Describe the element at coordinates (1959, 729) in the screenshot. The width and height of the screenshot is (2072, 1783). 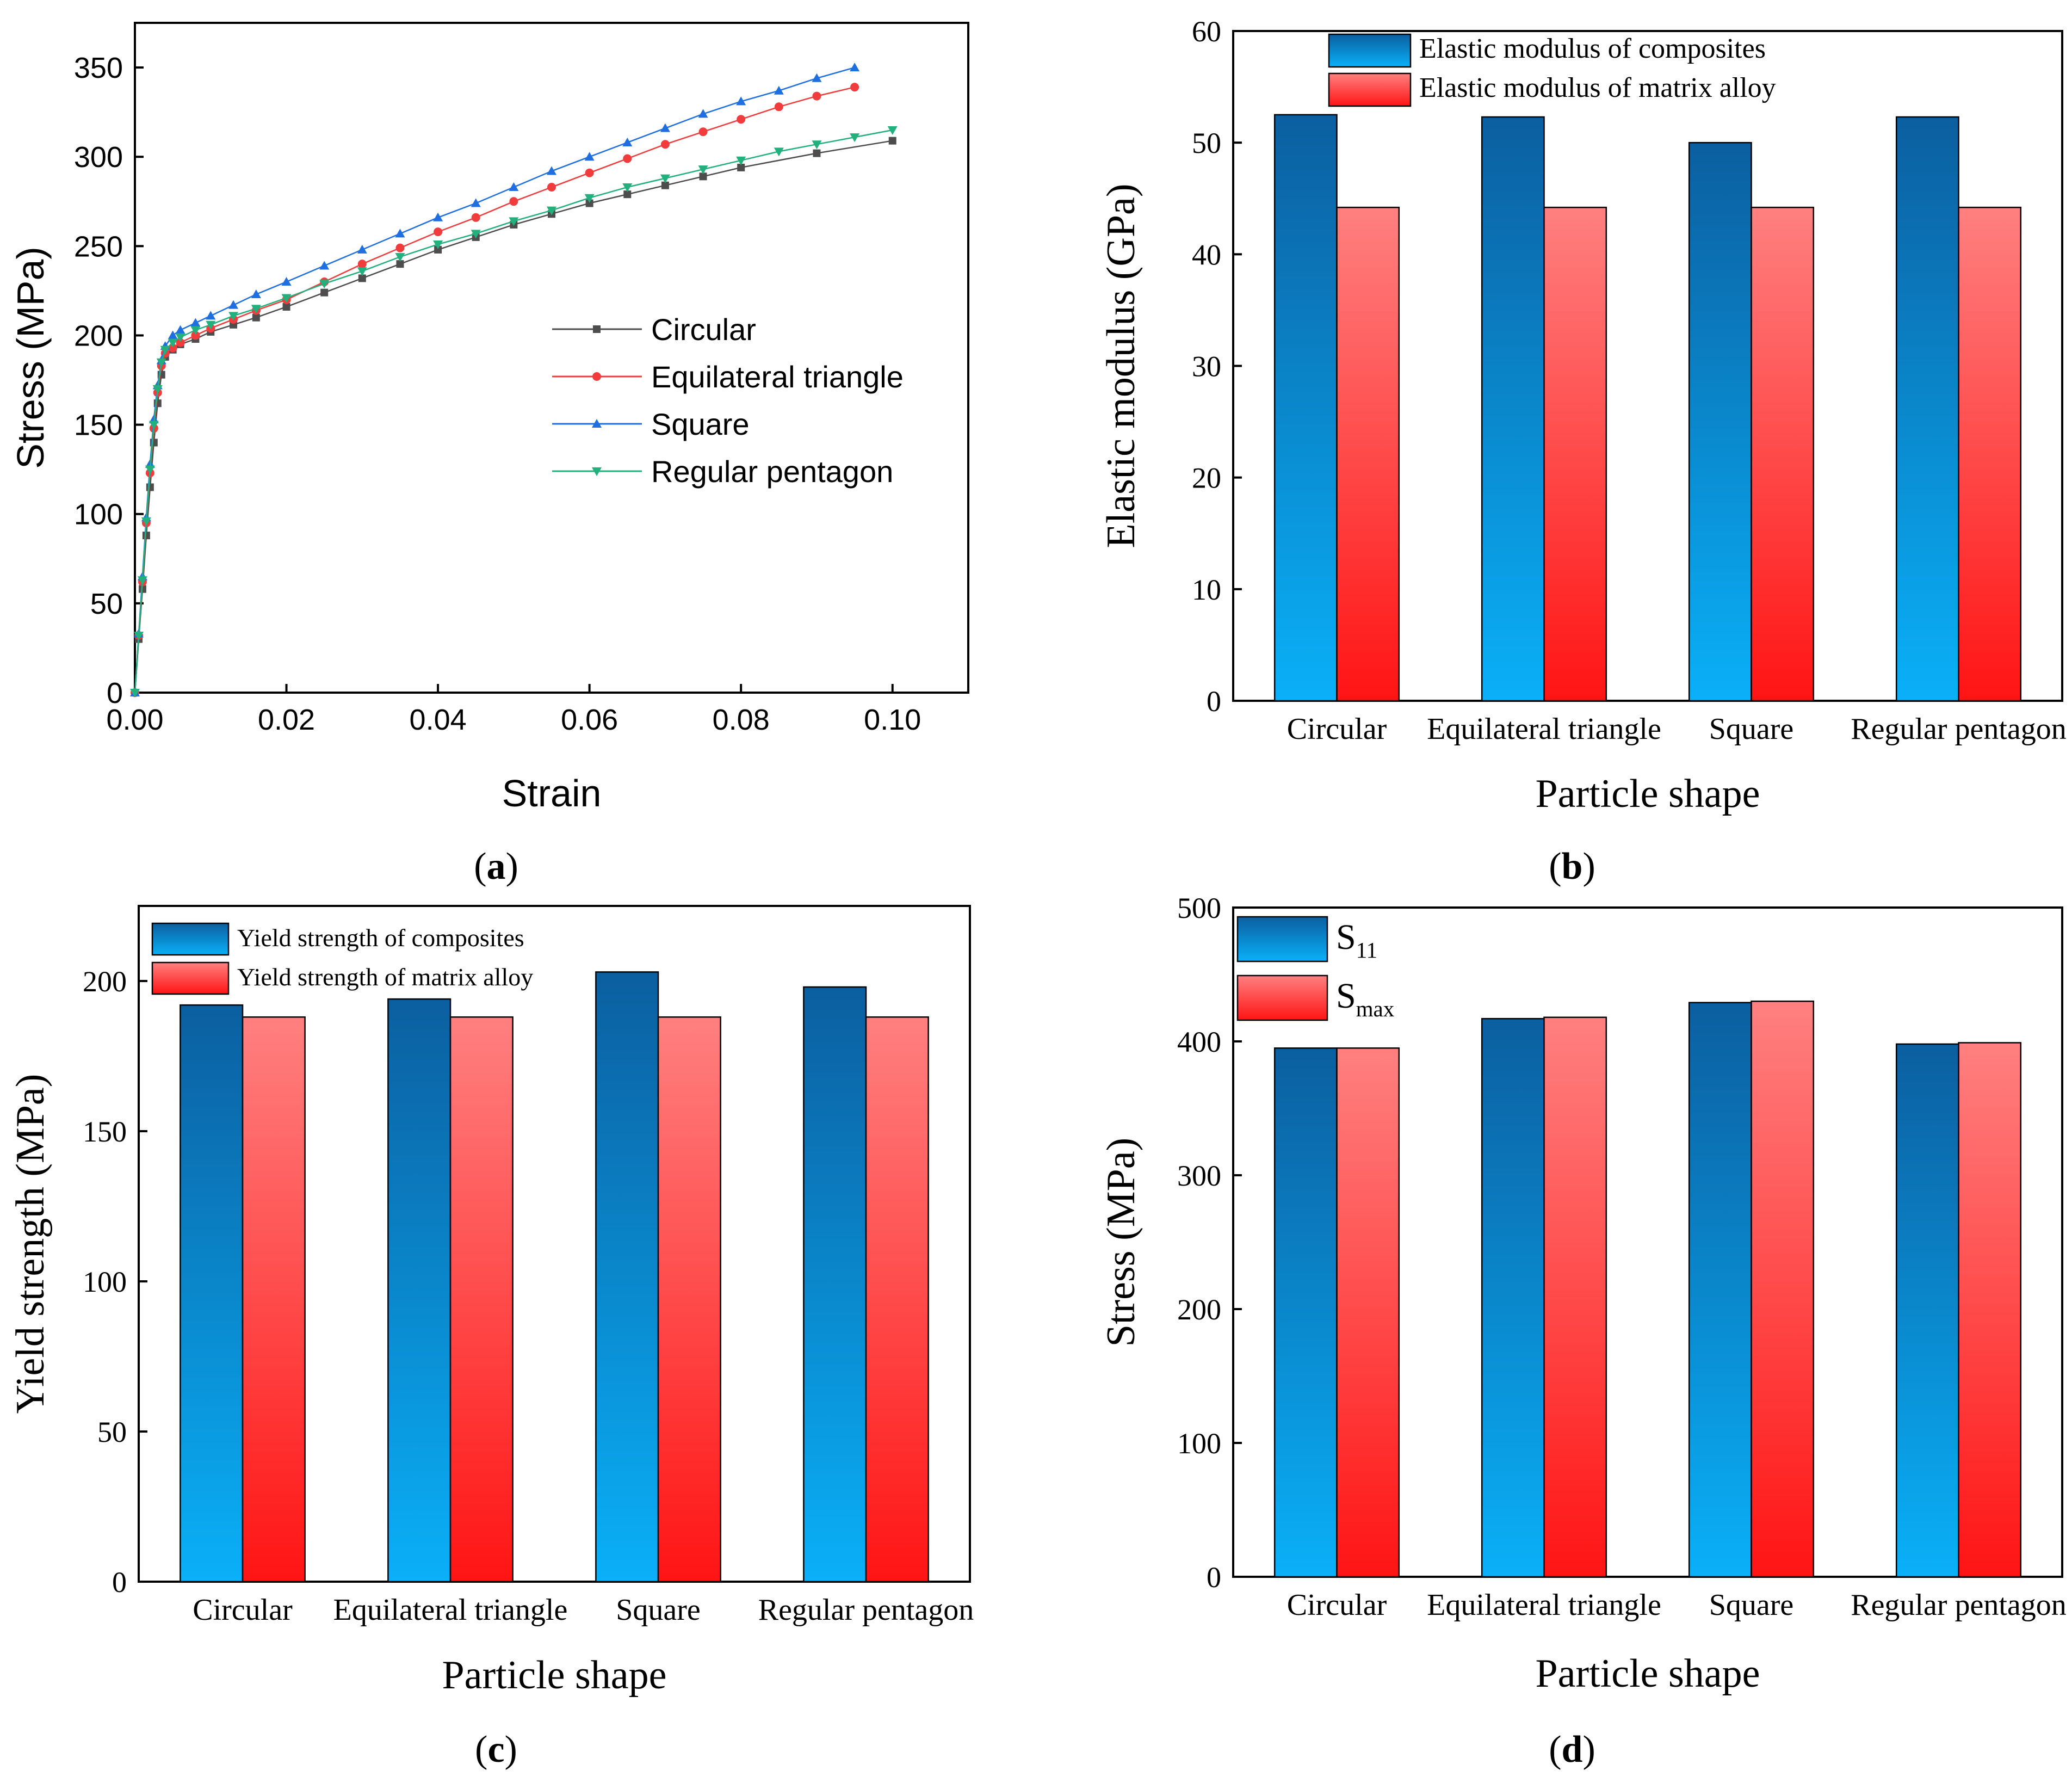
I see `category-label: Regular pentagon` at that location.